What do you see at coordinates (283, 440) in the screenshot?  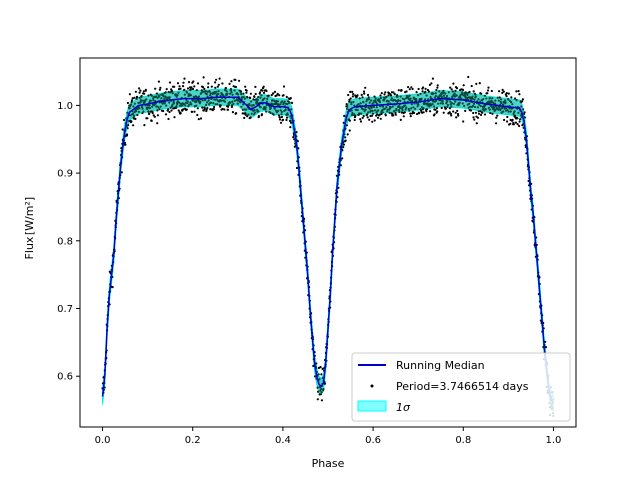 I see `x-tick-label: 0.4` at bounding box center [283, 440].